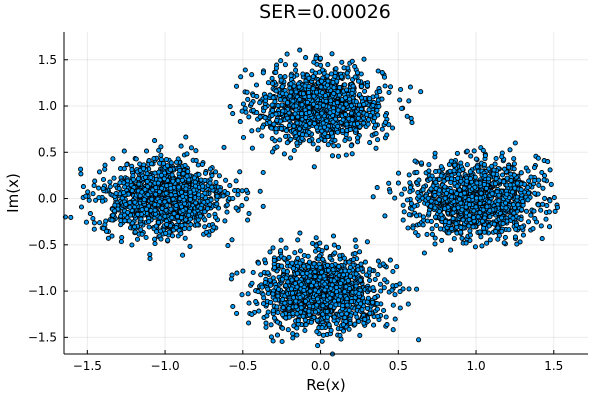 Image resolution: width=600 pixels, height=400 pixels. Describe the element at coordinates (326, 385) in the screenshot. I see `x-axis-label: Re(x)` at that location.